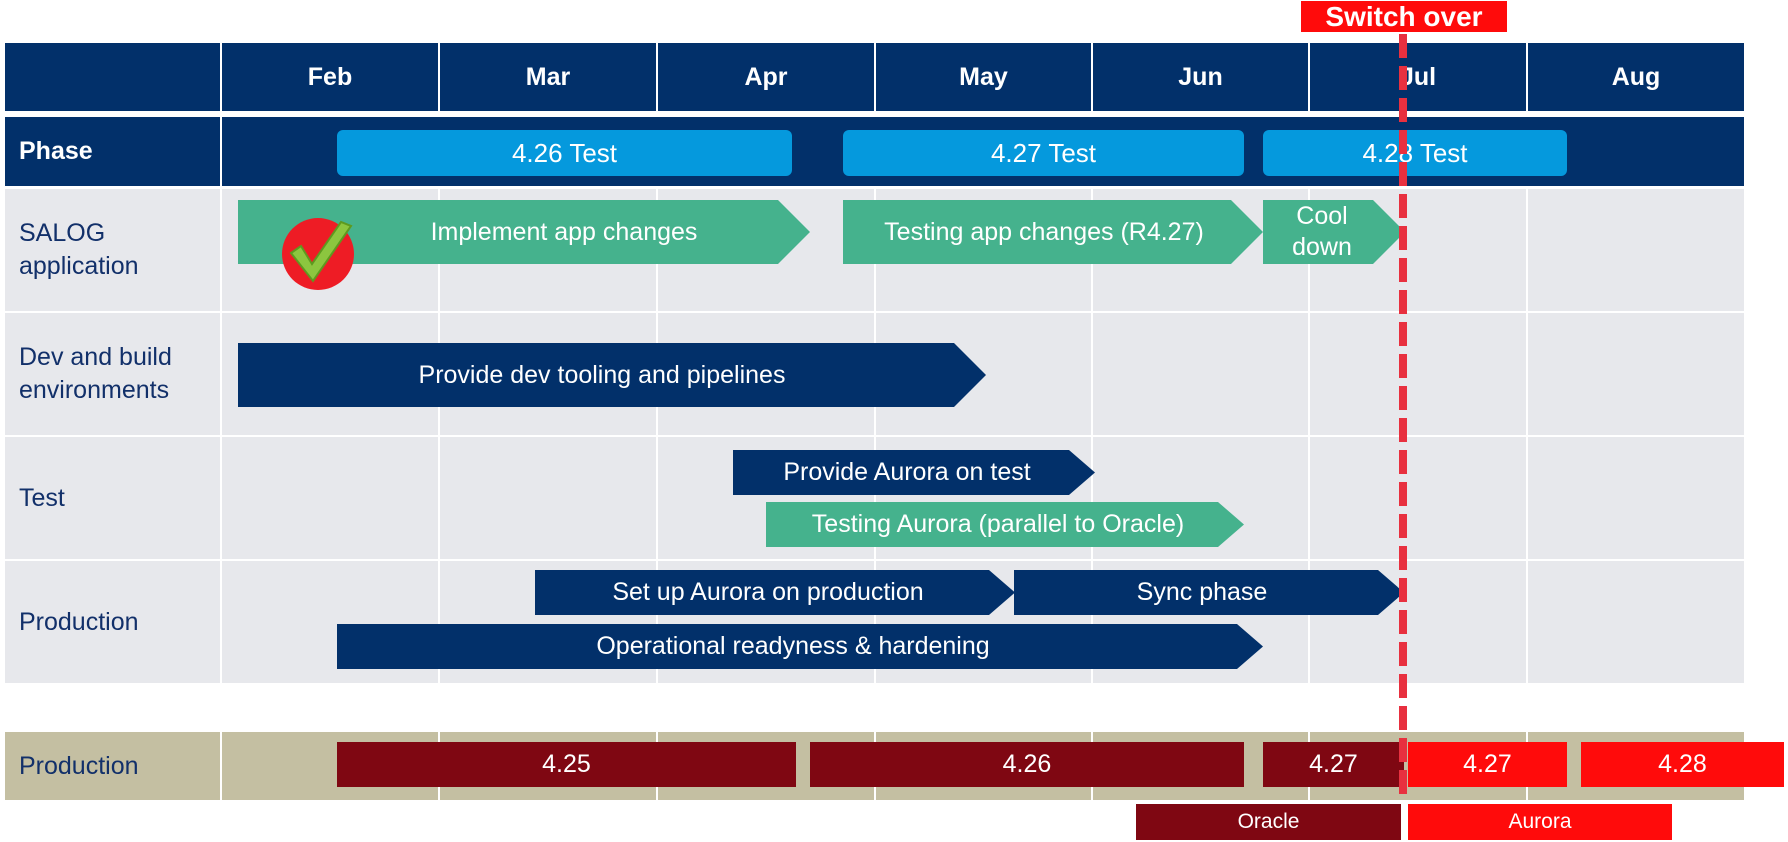 This screenshot has width=1788, height=842. Describe the element at coordinates (1682, 764) in the screenshot. I see `release-4-28: 4.28` at that location.